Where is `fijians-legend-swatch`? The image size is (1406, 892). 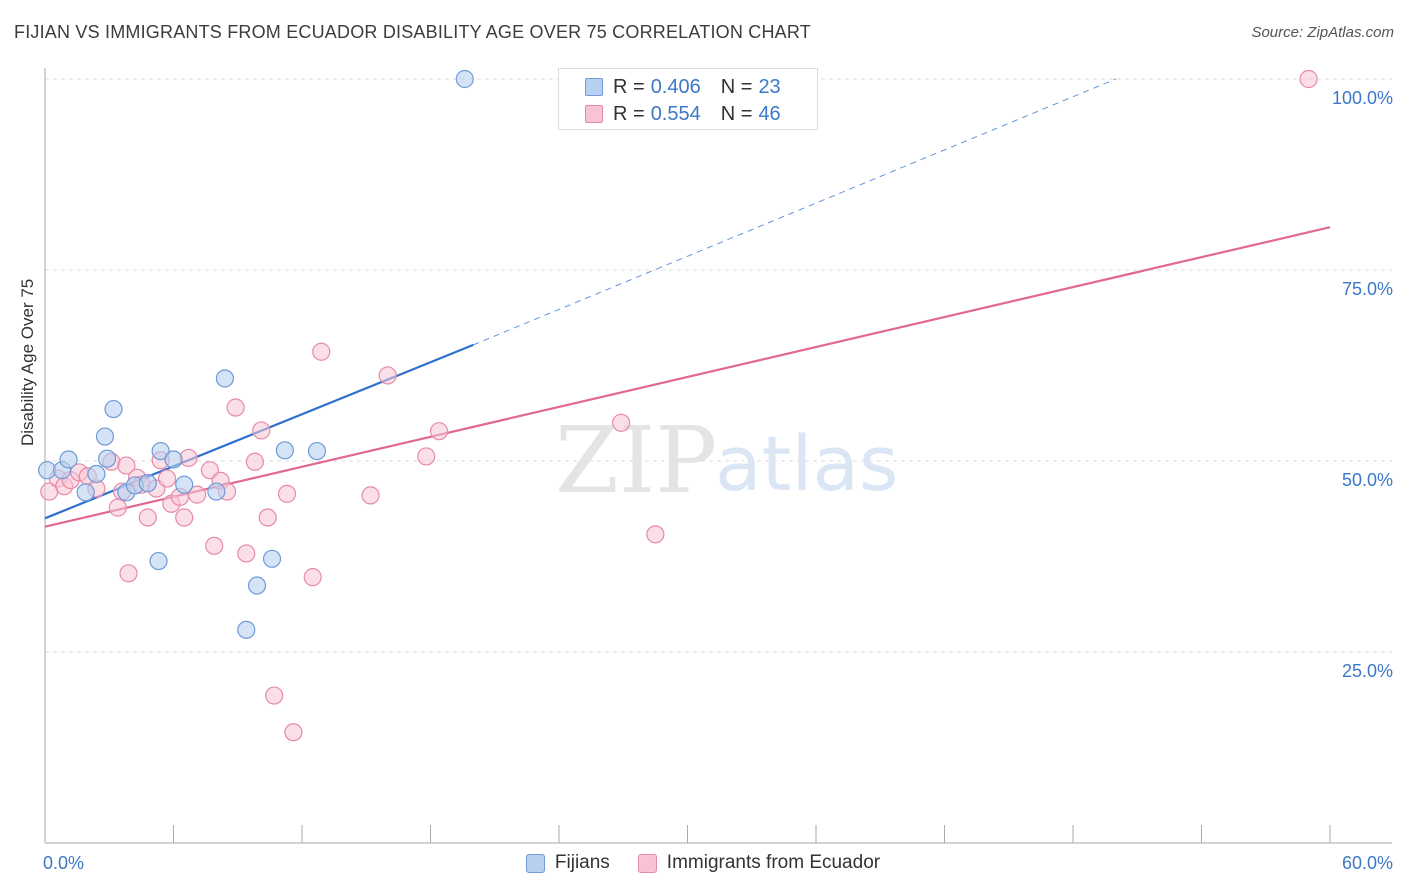 fijians-legend-swatch is located at coordinates (535, 863).